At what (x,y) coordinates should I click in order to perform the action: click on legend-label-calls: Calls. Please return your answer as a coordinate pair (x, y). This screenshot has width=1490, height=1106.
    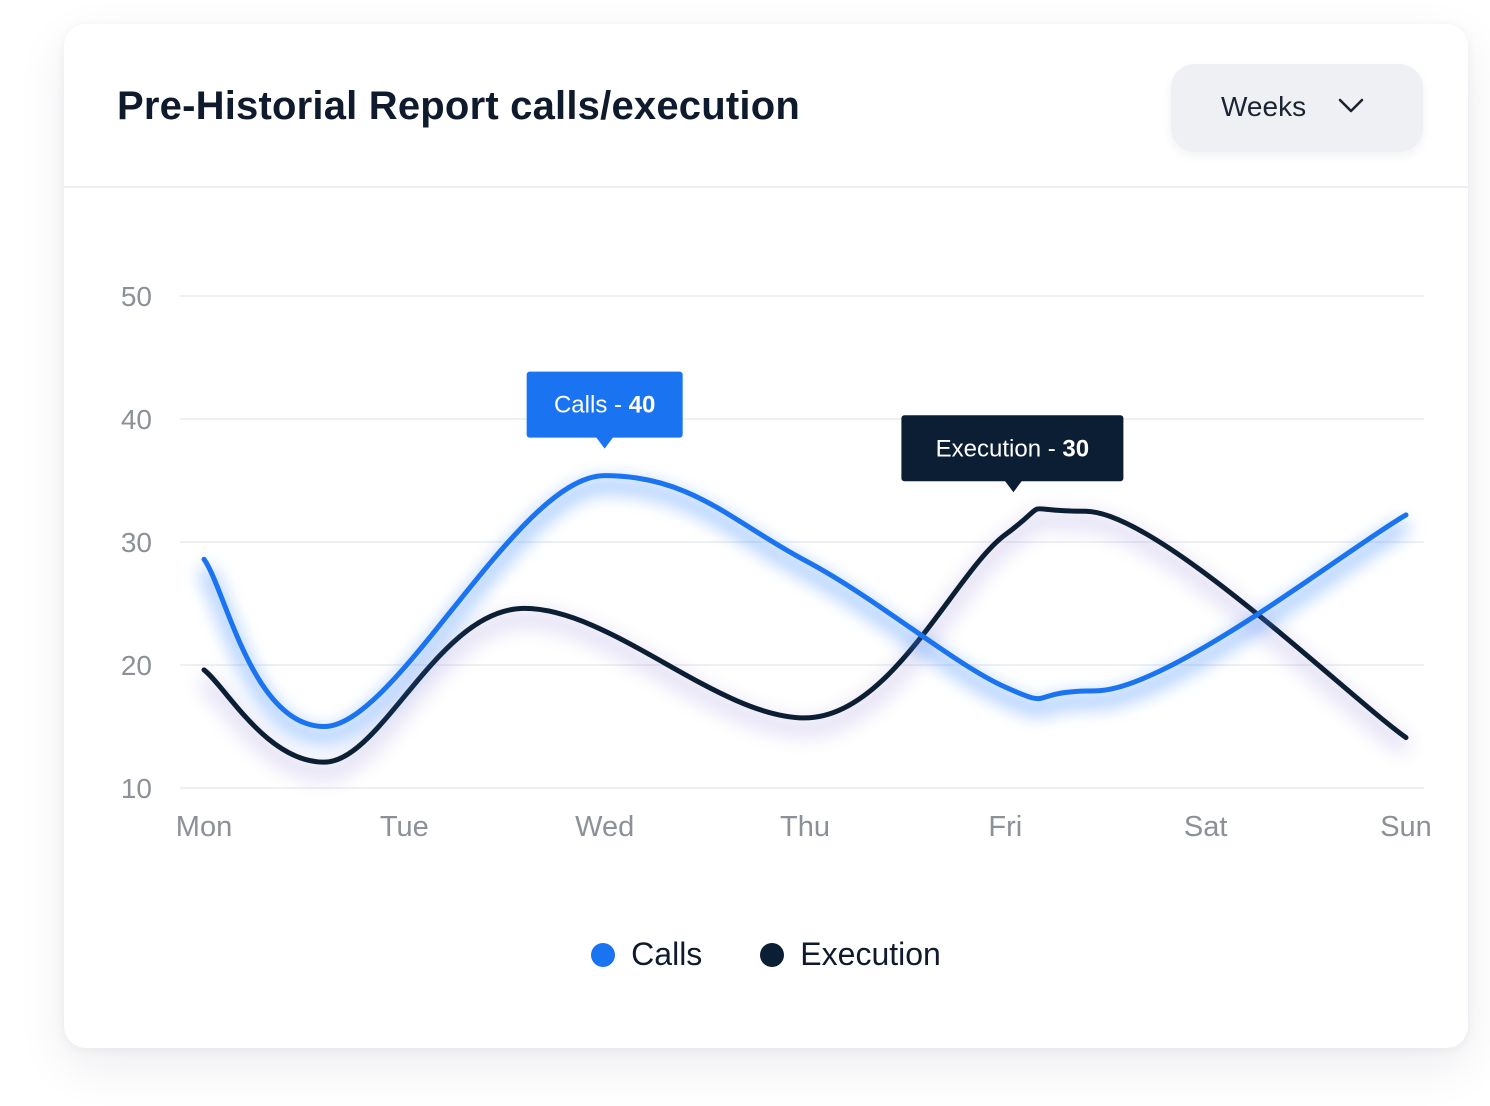
    Looking at the image, I should click on (667, 954).